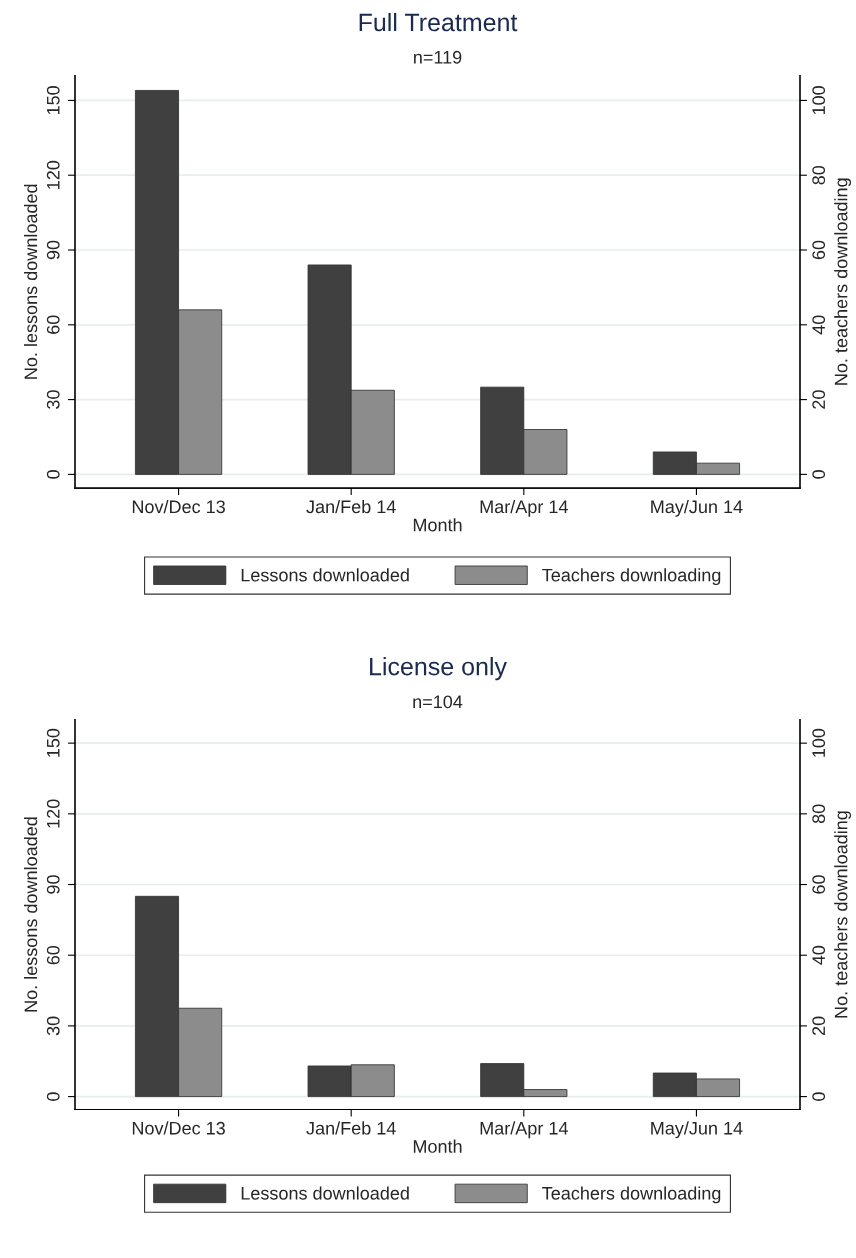  I want to click on chart-title: License only, so click(438, 669).